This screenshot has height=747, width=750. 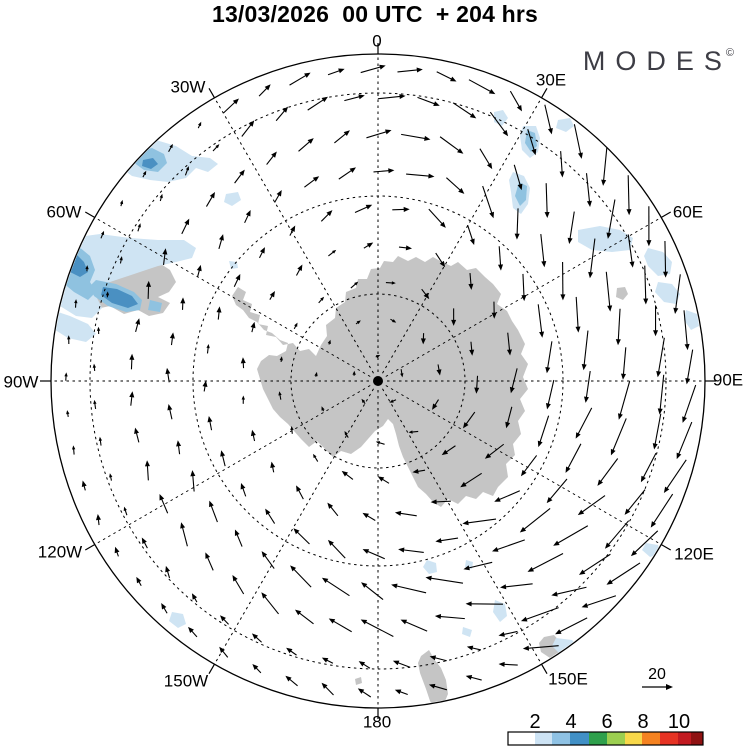 What do you see at coordinates (605, 728) in the screenshot?
I see `color-scale-legend: 2 4 6 8 10` at bounding box center [605, 728].